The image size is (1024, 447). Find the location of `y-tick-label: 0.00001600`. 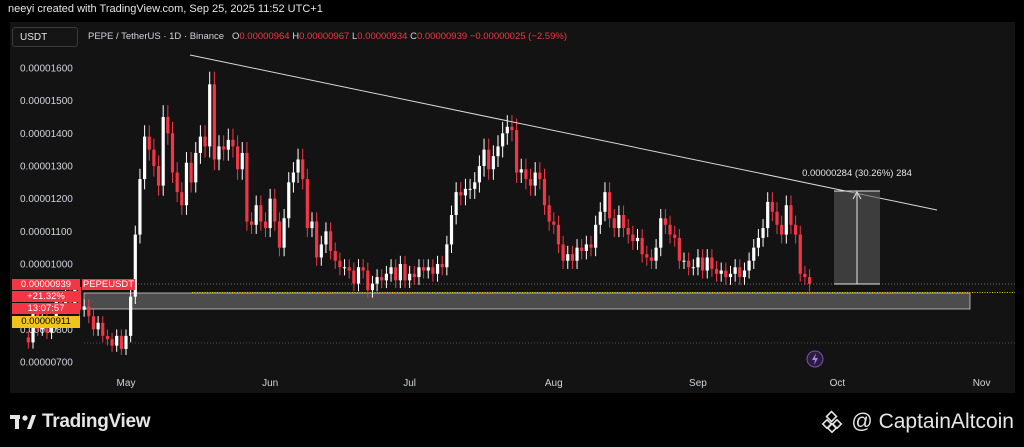

y-tick-label: 0.00001600 is located at coordinates (46, 69).